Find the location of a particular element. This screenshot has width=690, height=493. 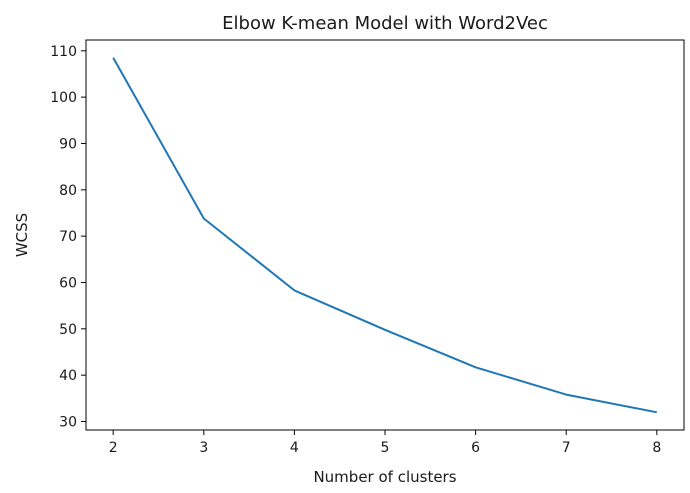

x-tick-label: 7 is located at coordinates (566, 448).